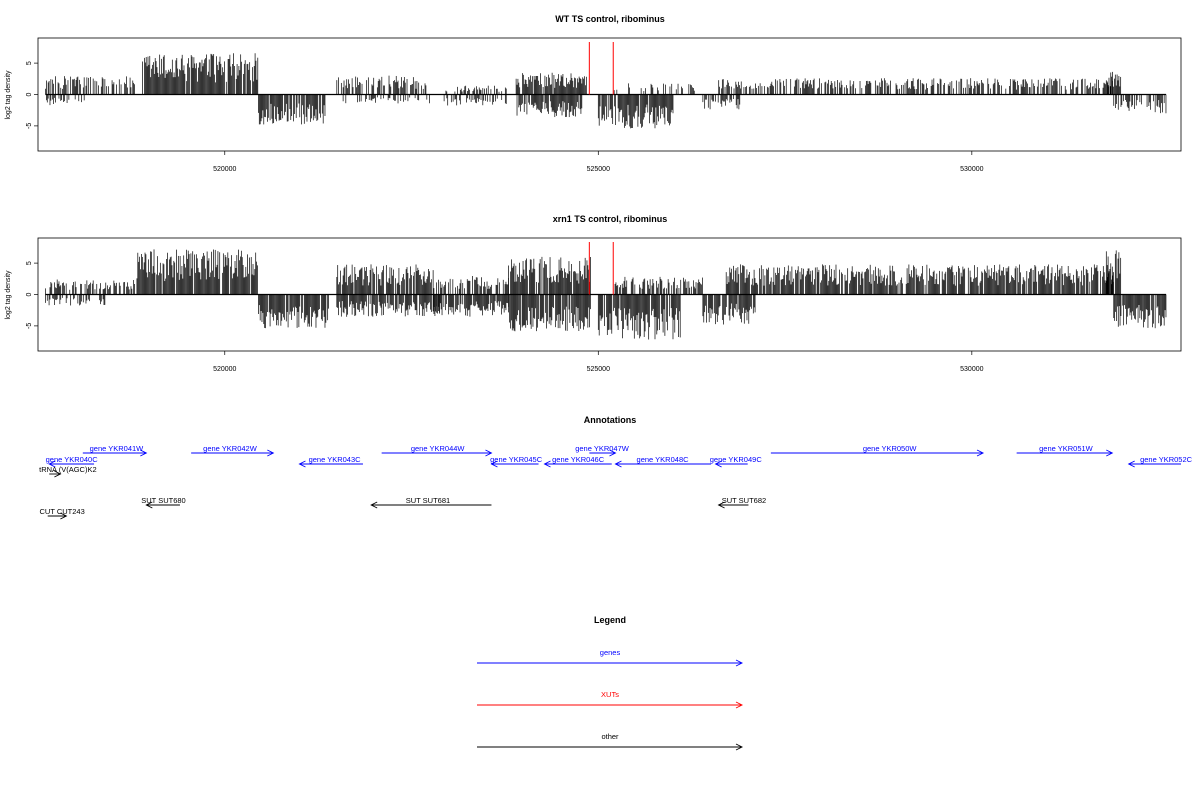 This screenshot has width=1200, height=800. I want to click on wt-y-tick-label: -5, so click(29, 126).